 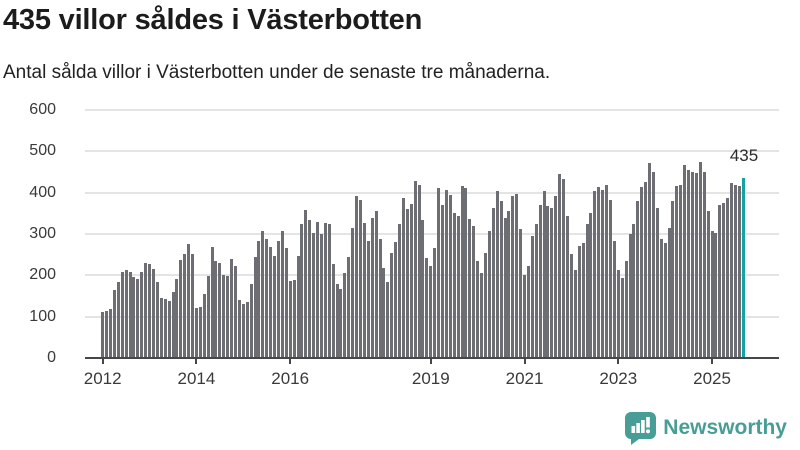 I want to click on x-axis-tick-label: 2023, so click(x=618, y=378).